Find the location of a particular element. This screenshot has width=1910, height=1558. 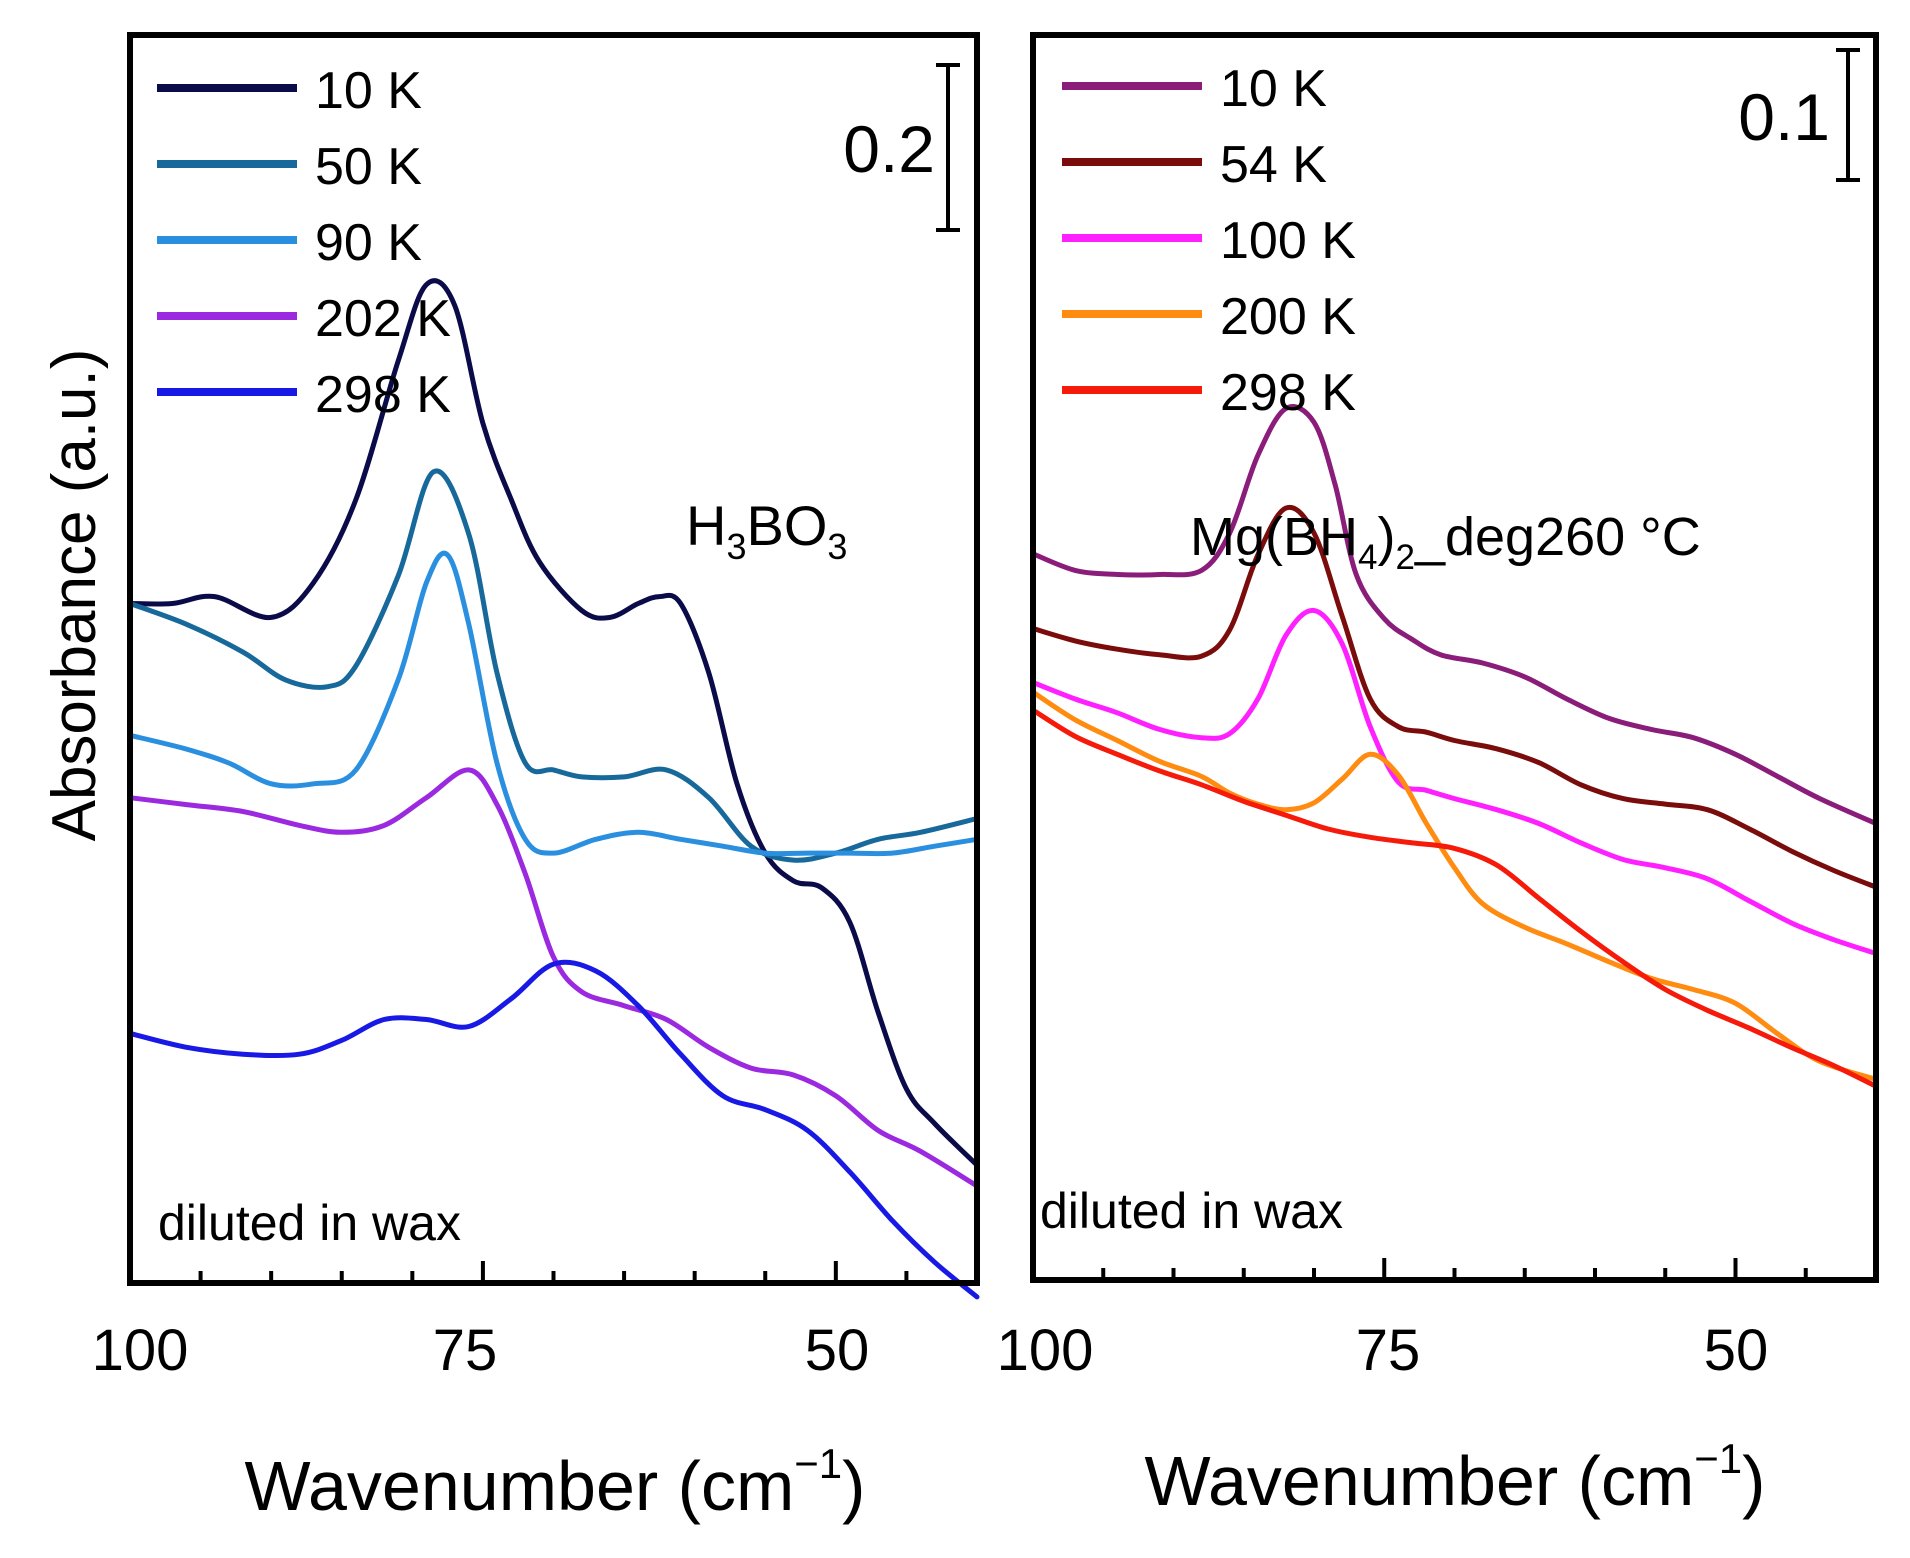

left-legend-label: 298 K is located at coordinates (383, 395).